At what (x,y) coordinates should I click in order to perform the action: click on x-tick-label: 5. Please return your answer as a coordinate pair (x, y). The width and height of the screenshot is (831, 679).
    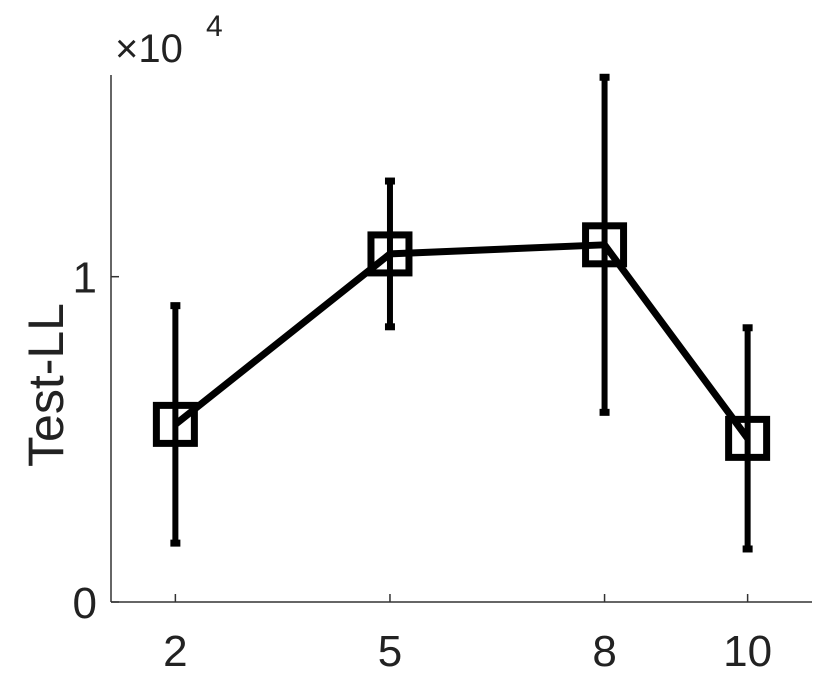
    Looking at the image, I should click on (390, 651).